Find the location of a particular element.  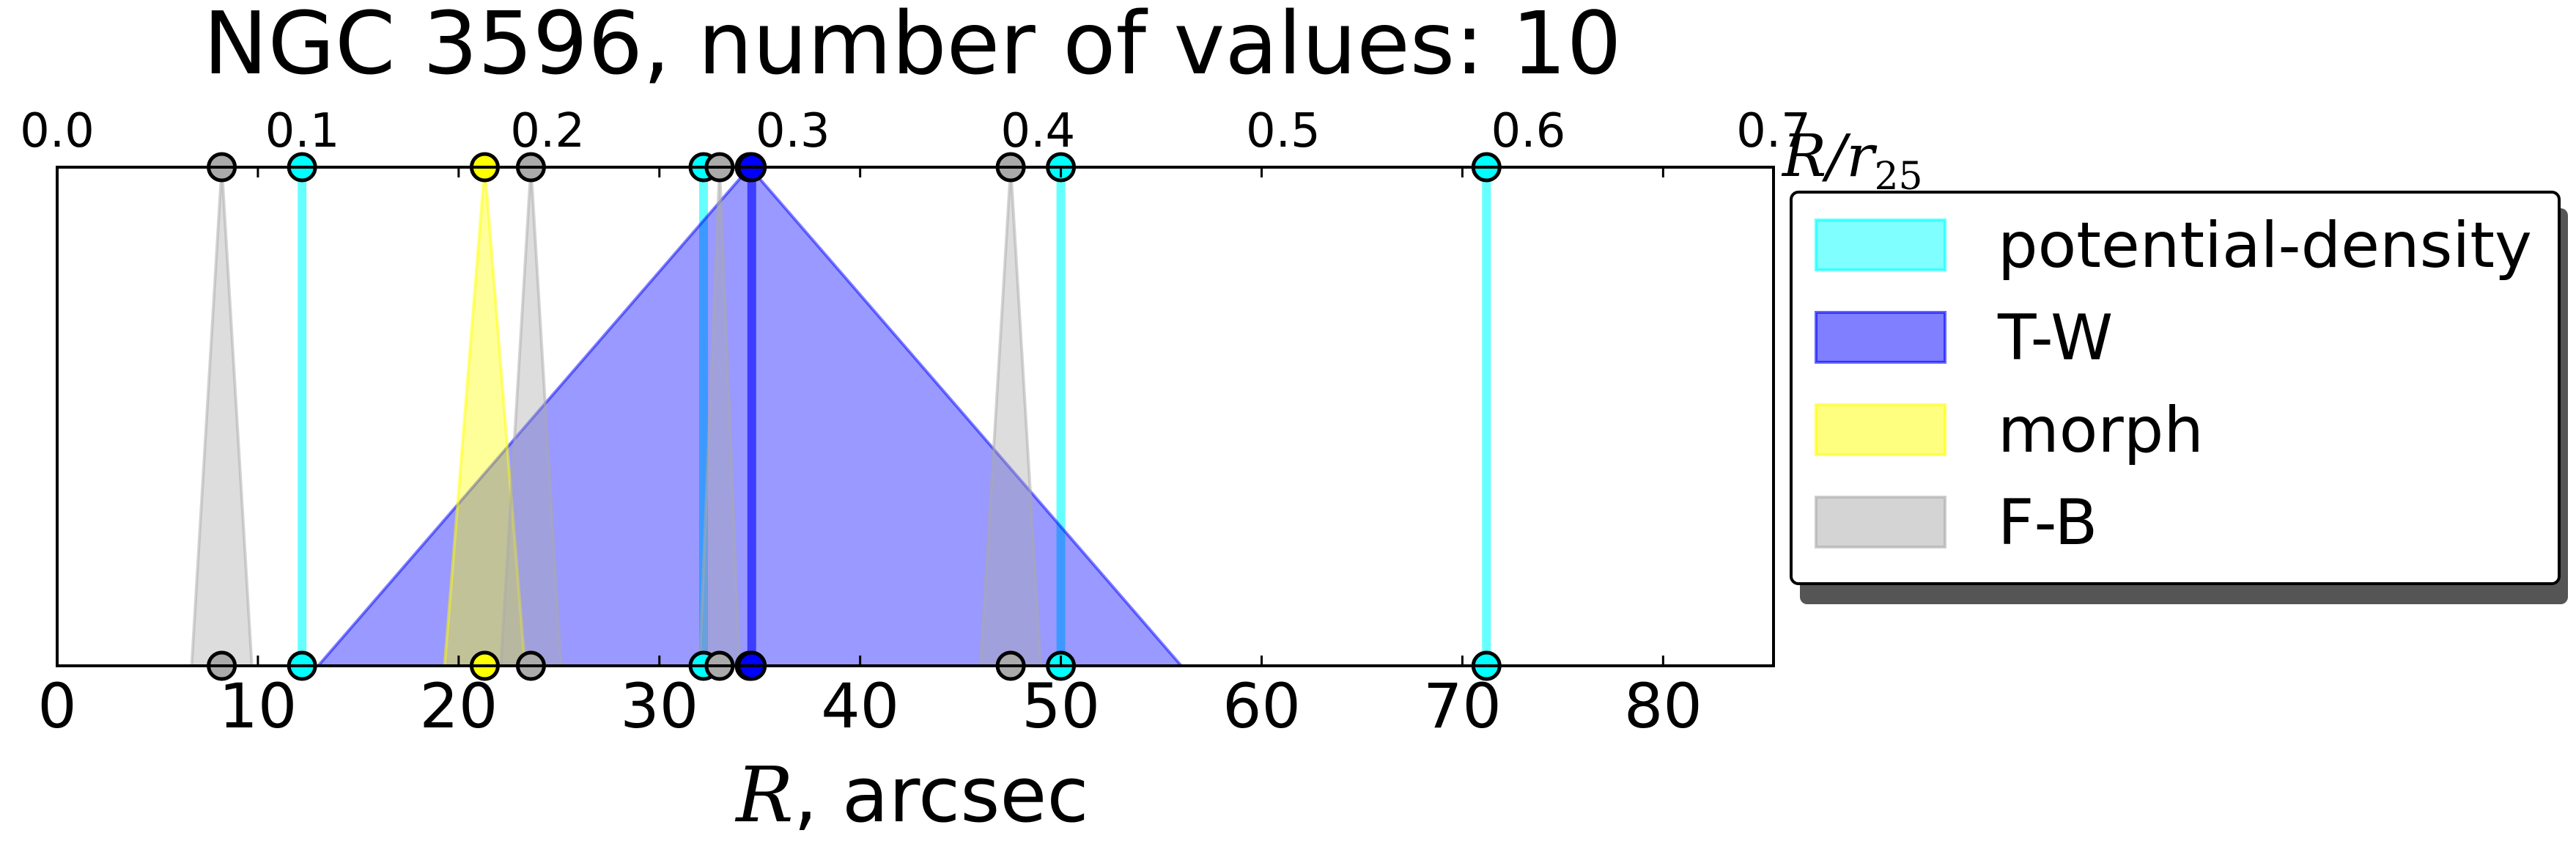

legend-swatch-f-b is located at coordinates (1880, 522).